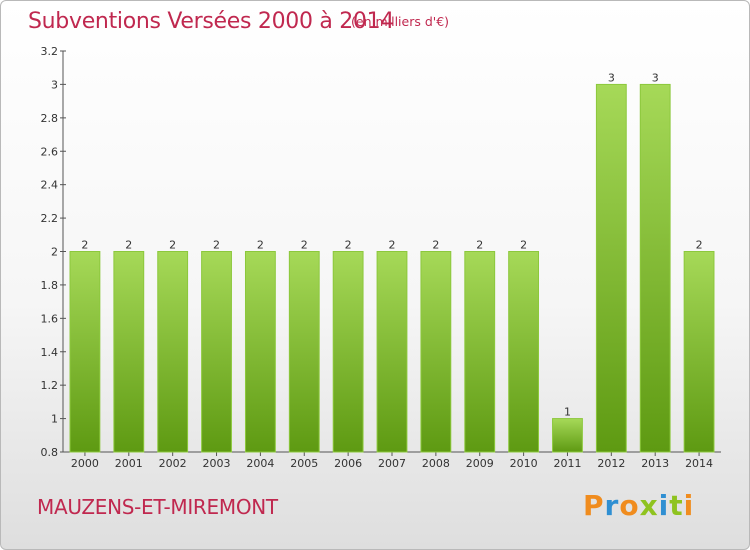 This screenshot has height=550, width=750. What do you see at coordinates (649, 505) in the screenshot?
I see `logo-letter: x` at bounding box center [649, 505].